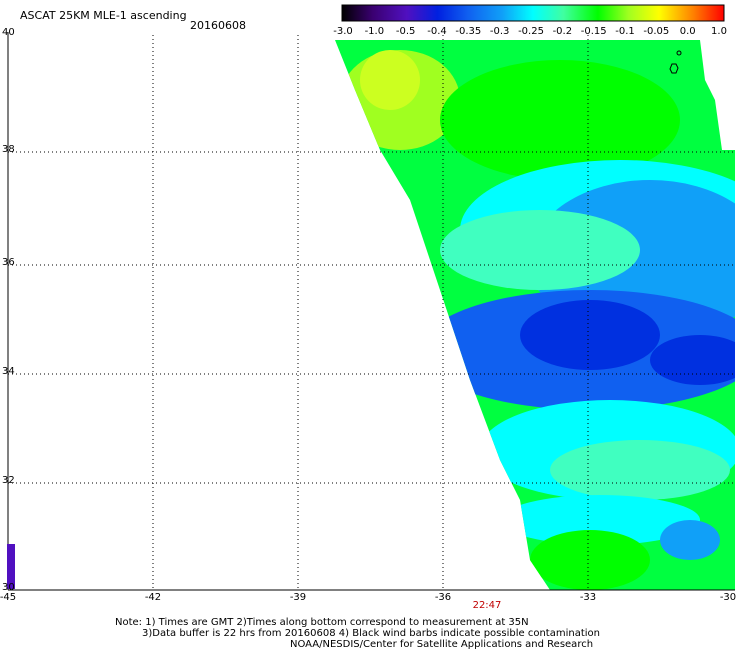 This screenshot has width=740, height=650. What do you see at coordinates (531, 31) in the screenshot?
I see `colorbar-tick-label: -0.25` at bounding box center [531, 31].